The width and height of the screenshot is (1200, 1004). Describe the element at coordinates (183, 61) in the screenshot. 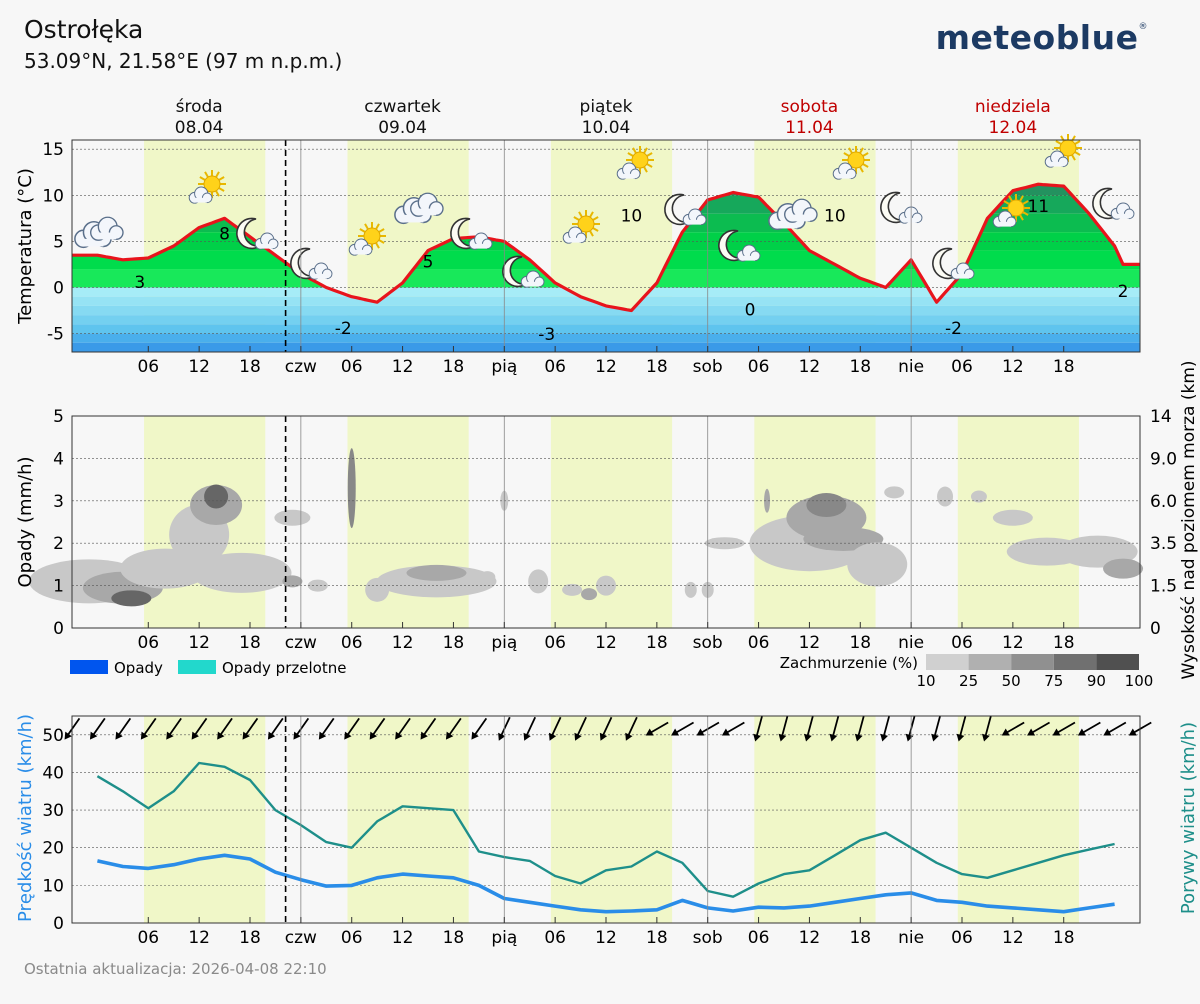

I see `coordinates: 53.09°N, 21.58°E (97 m n.p.m.)` at that location.